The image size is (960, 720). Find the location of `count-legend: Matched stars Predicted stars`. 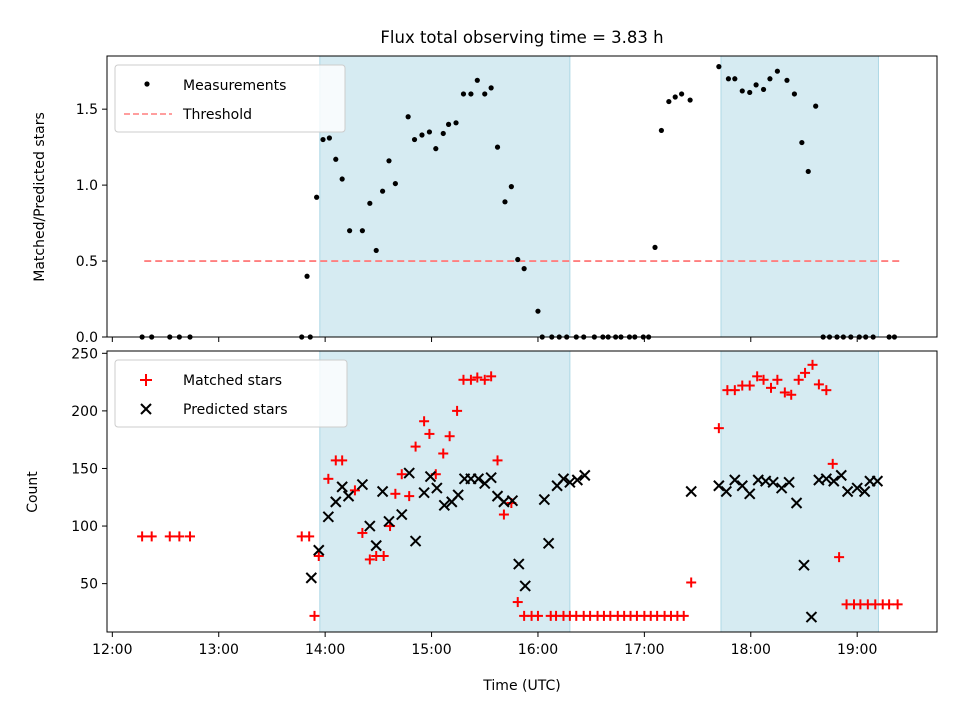

count-legend: Matched stars Predicted stars is located at coordinates (231, 393).